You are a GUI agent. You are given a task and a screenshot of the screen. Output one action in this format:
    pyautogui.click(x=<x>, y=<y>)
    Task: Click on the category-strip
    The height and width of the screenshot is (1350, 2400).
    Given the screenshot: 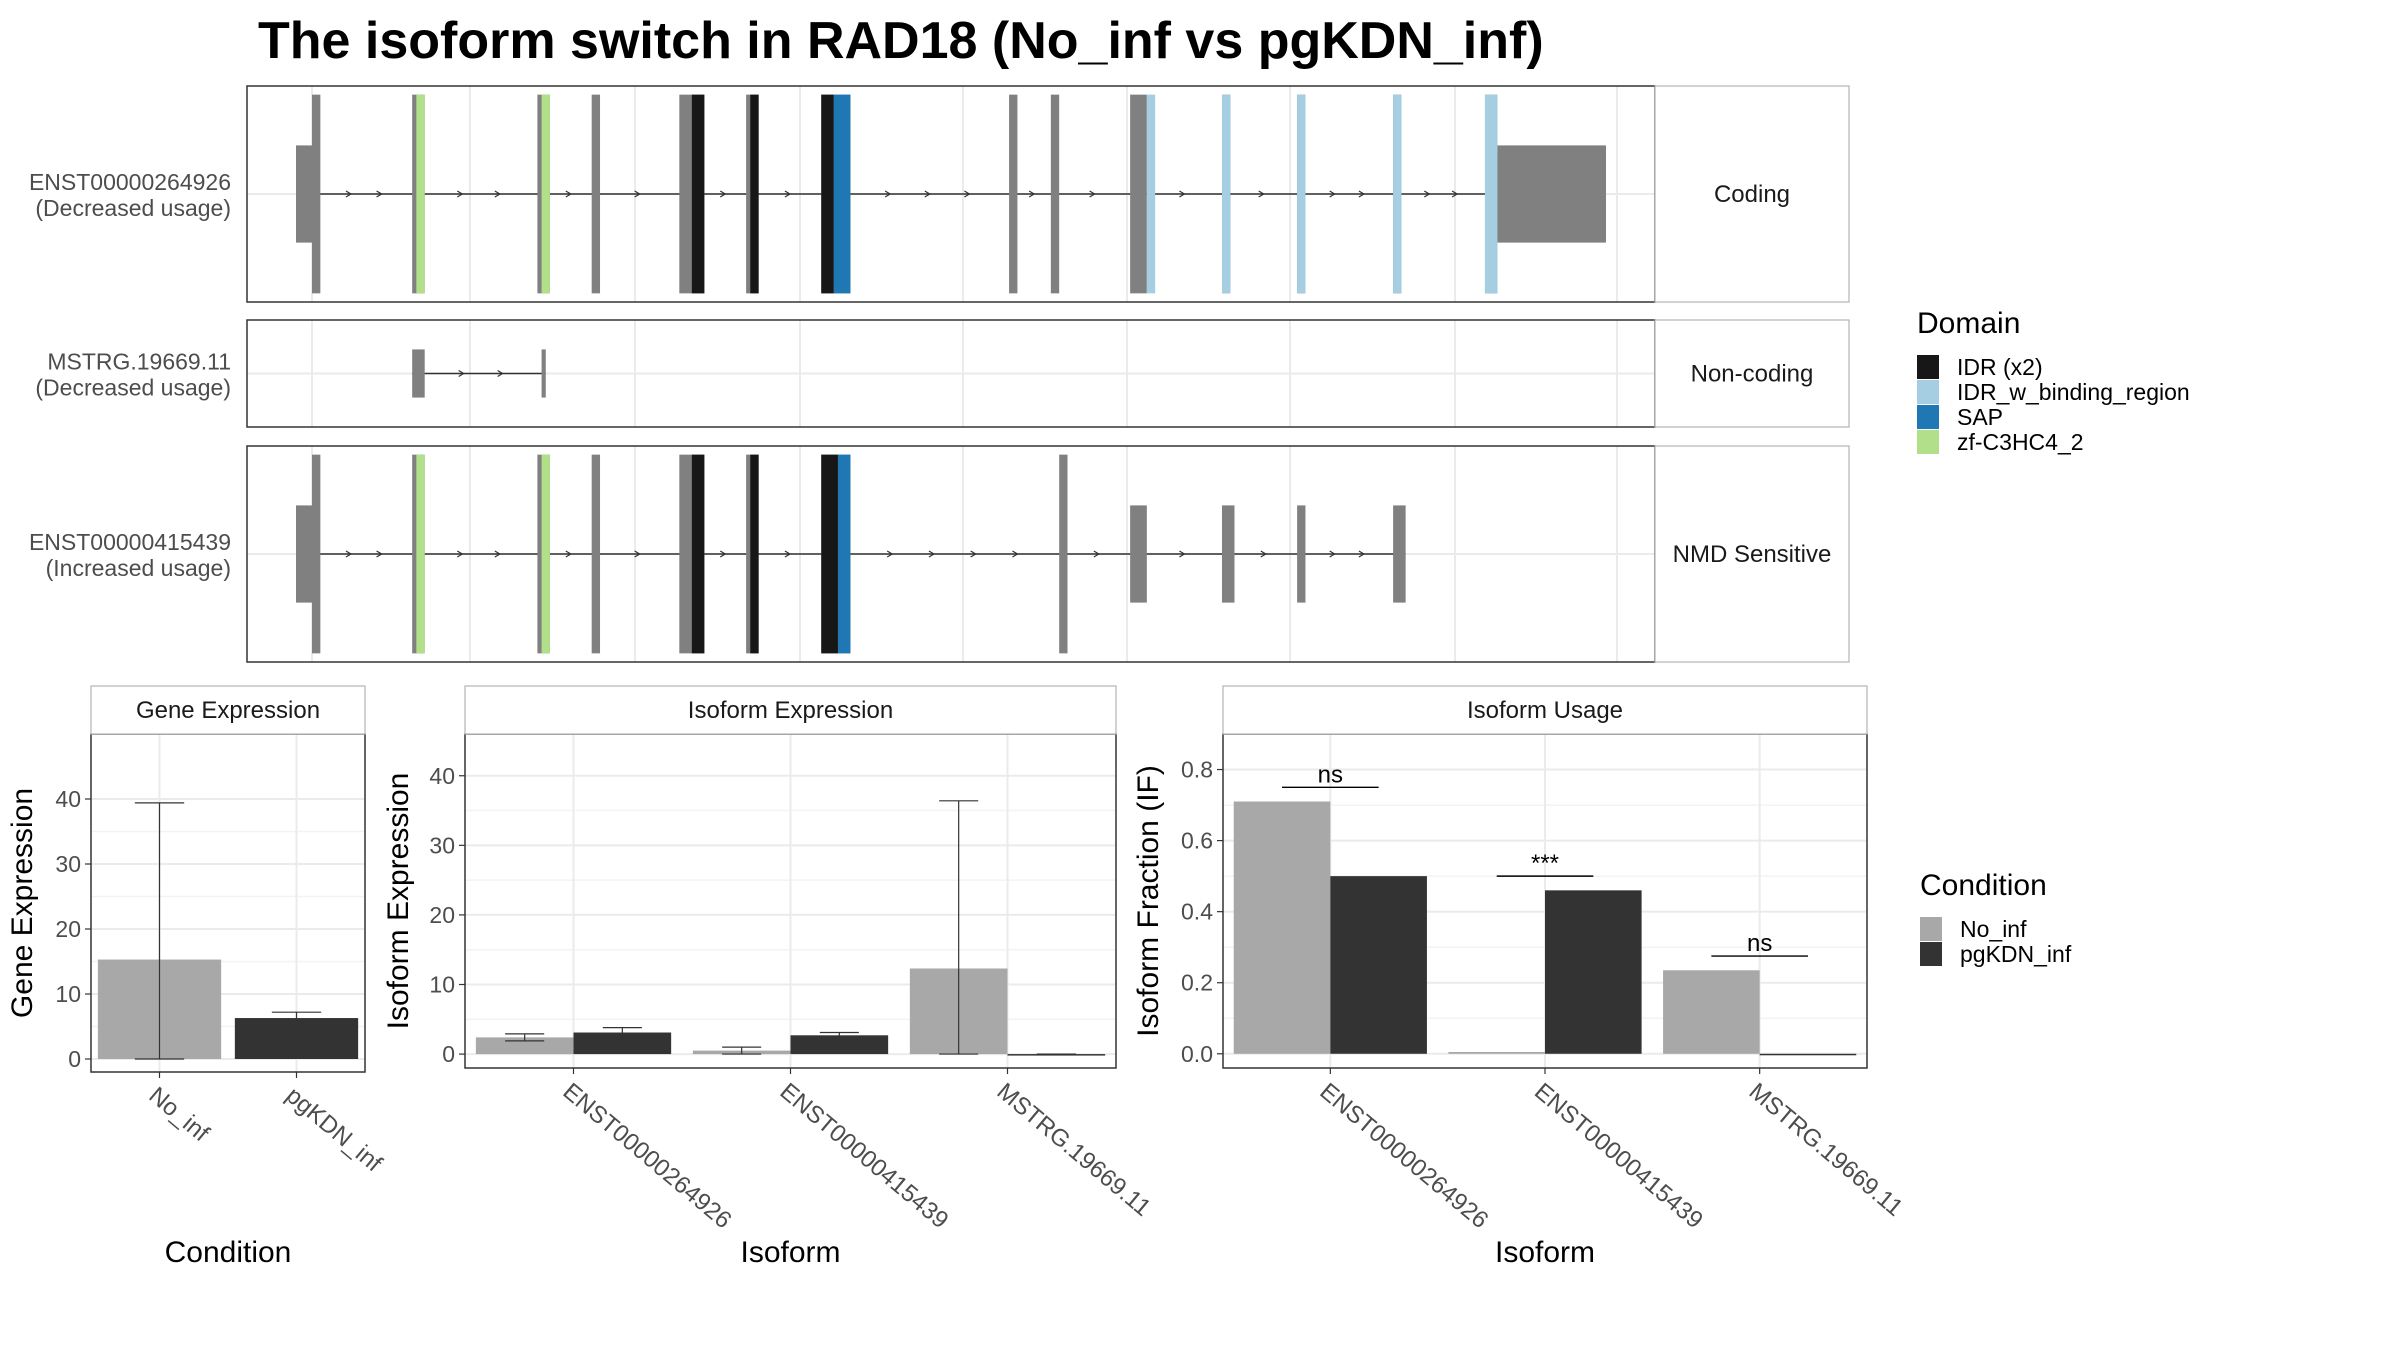 What is the action you would take?
    pyautogui.click(x=1752, y=554)
    